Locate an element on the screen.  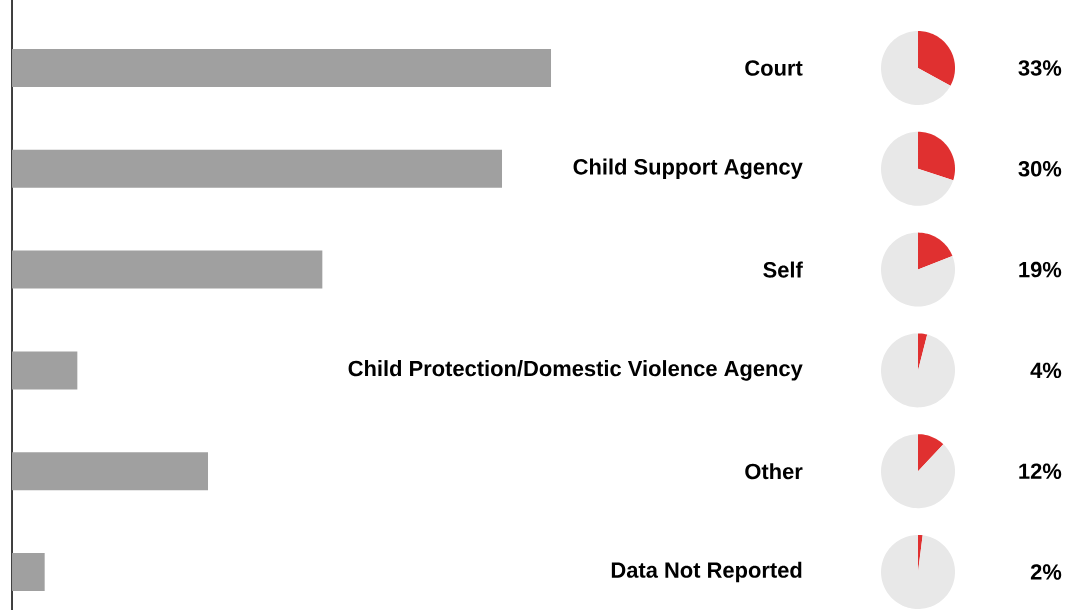
y-tick-label: Data Not Reported is located at coordinates (706, 572).